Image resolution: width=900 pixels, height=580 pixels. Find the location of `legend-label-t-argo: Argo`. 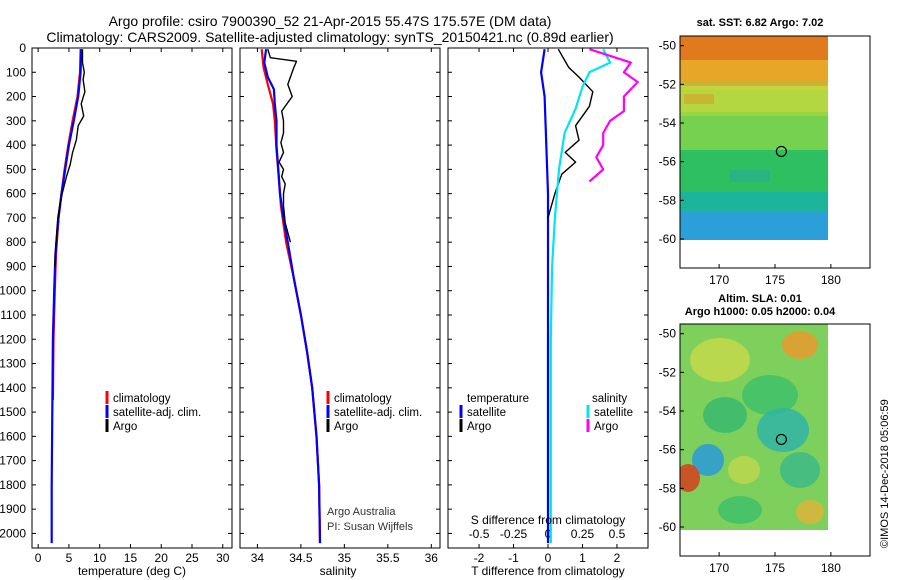

legend-label-t-argo: Argo is located at coordinates (479, 427).